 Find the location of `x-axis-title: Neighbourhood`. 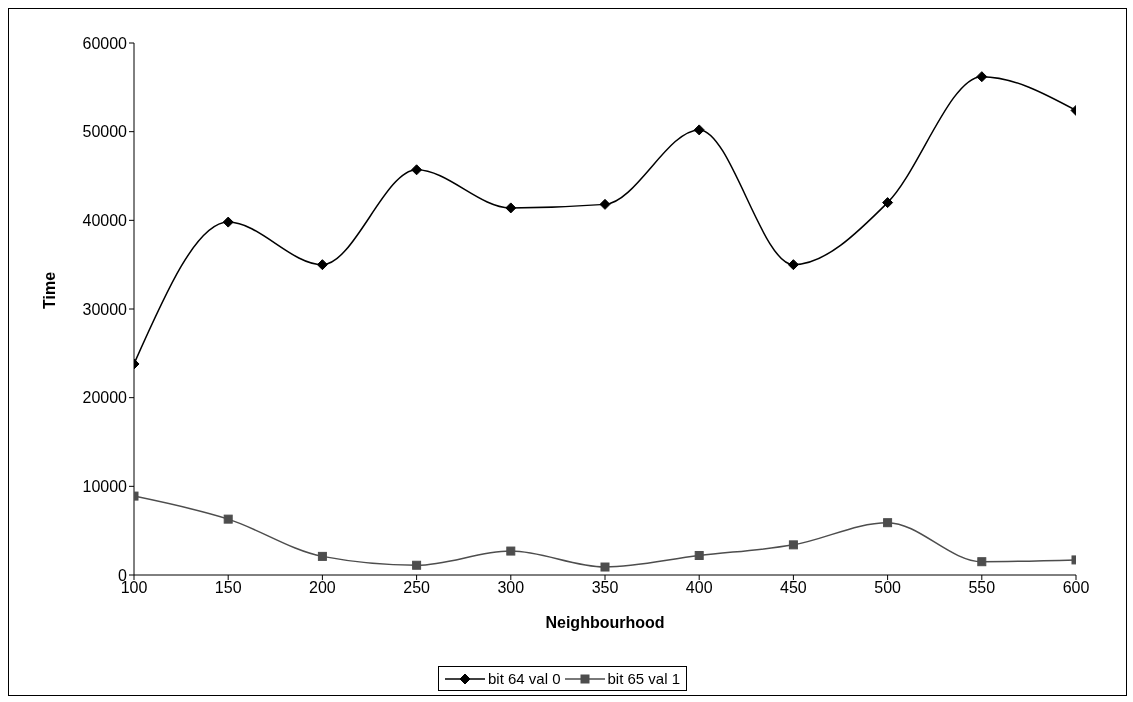

x-axis-title: Neighbourhood is located at coordinates (605, 622).